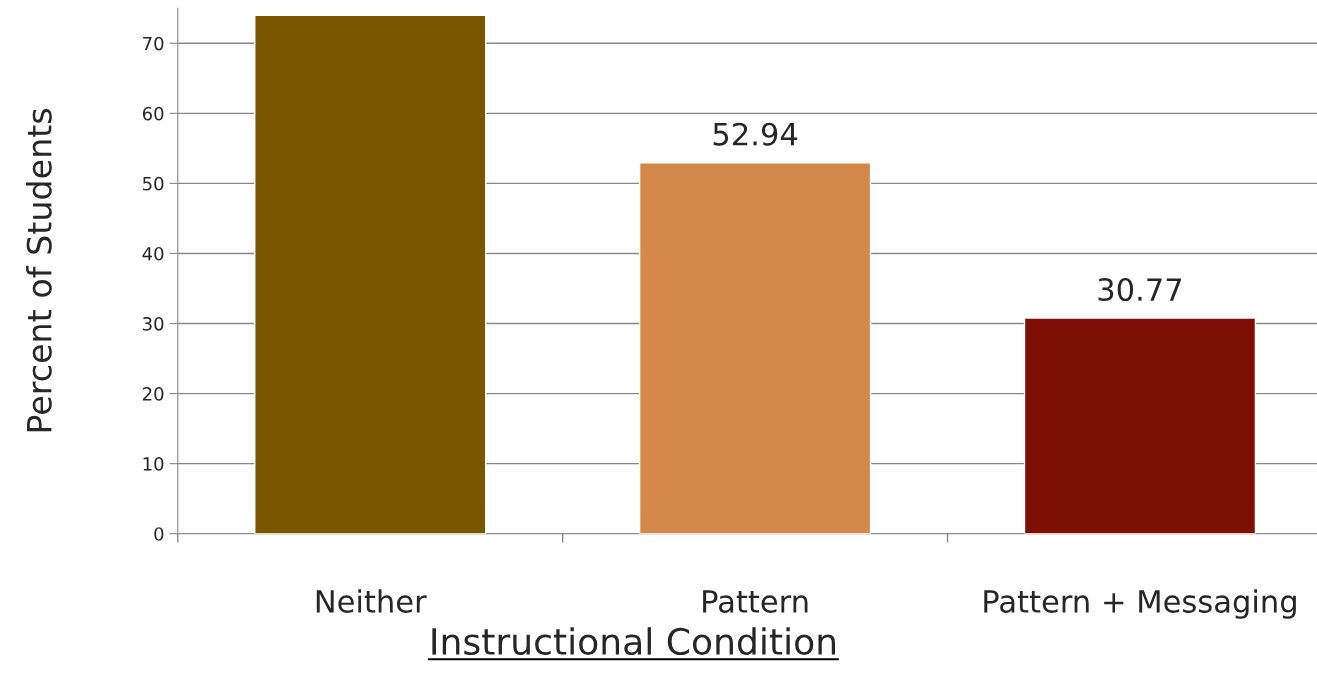 This screenshot has height=686, width=1317. Describe the element at coordinates (634, 641) in the screenshot. I see `x-axis-title: Instructional Condition` at that location.